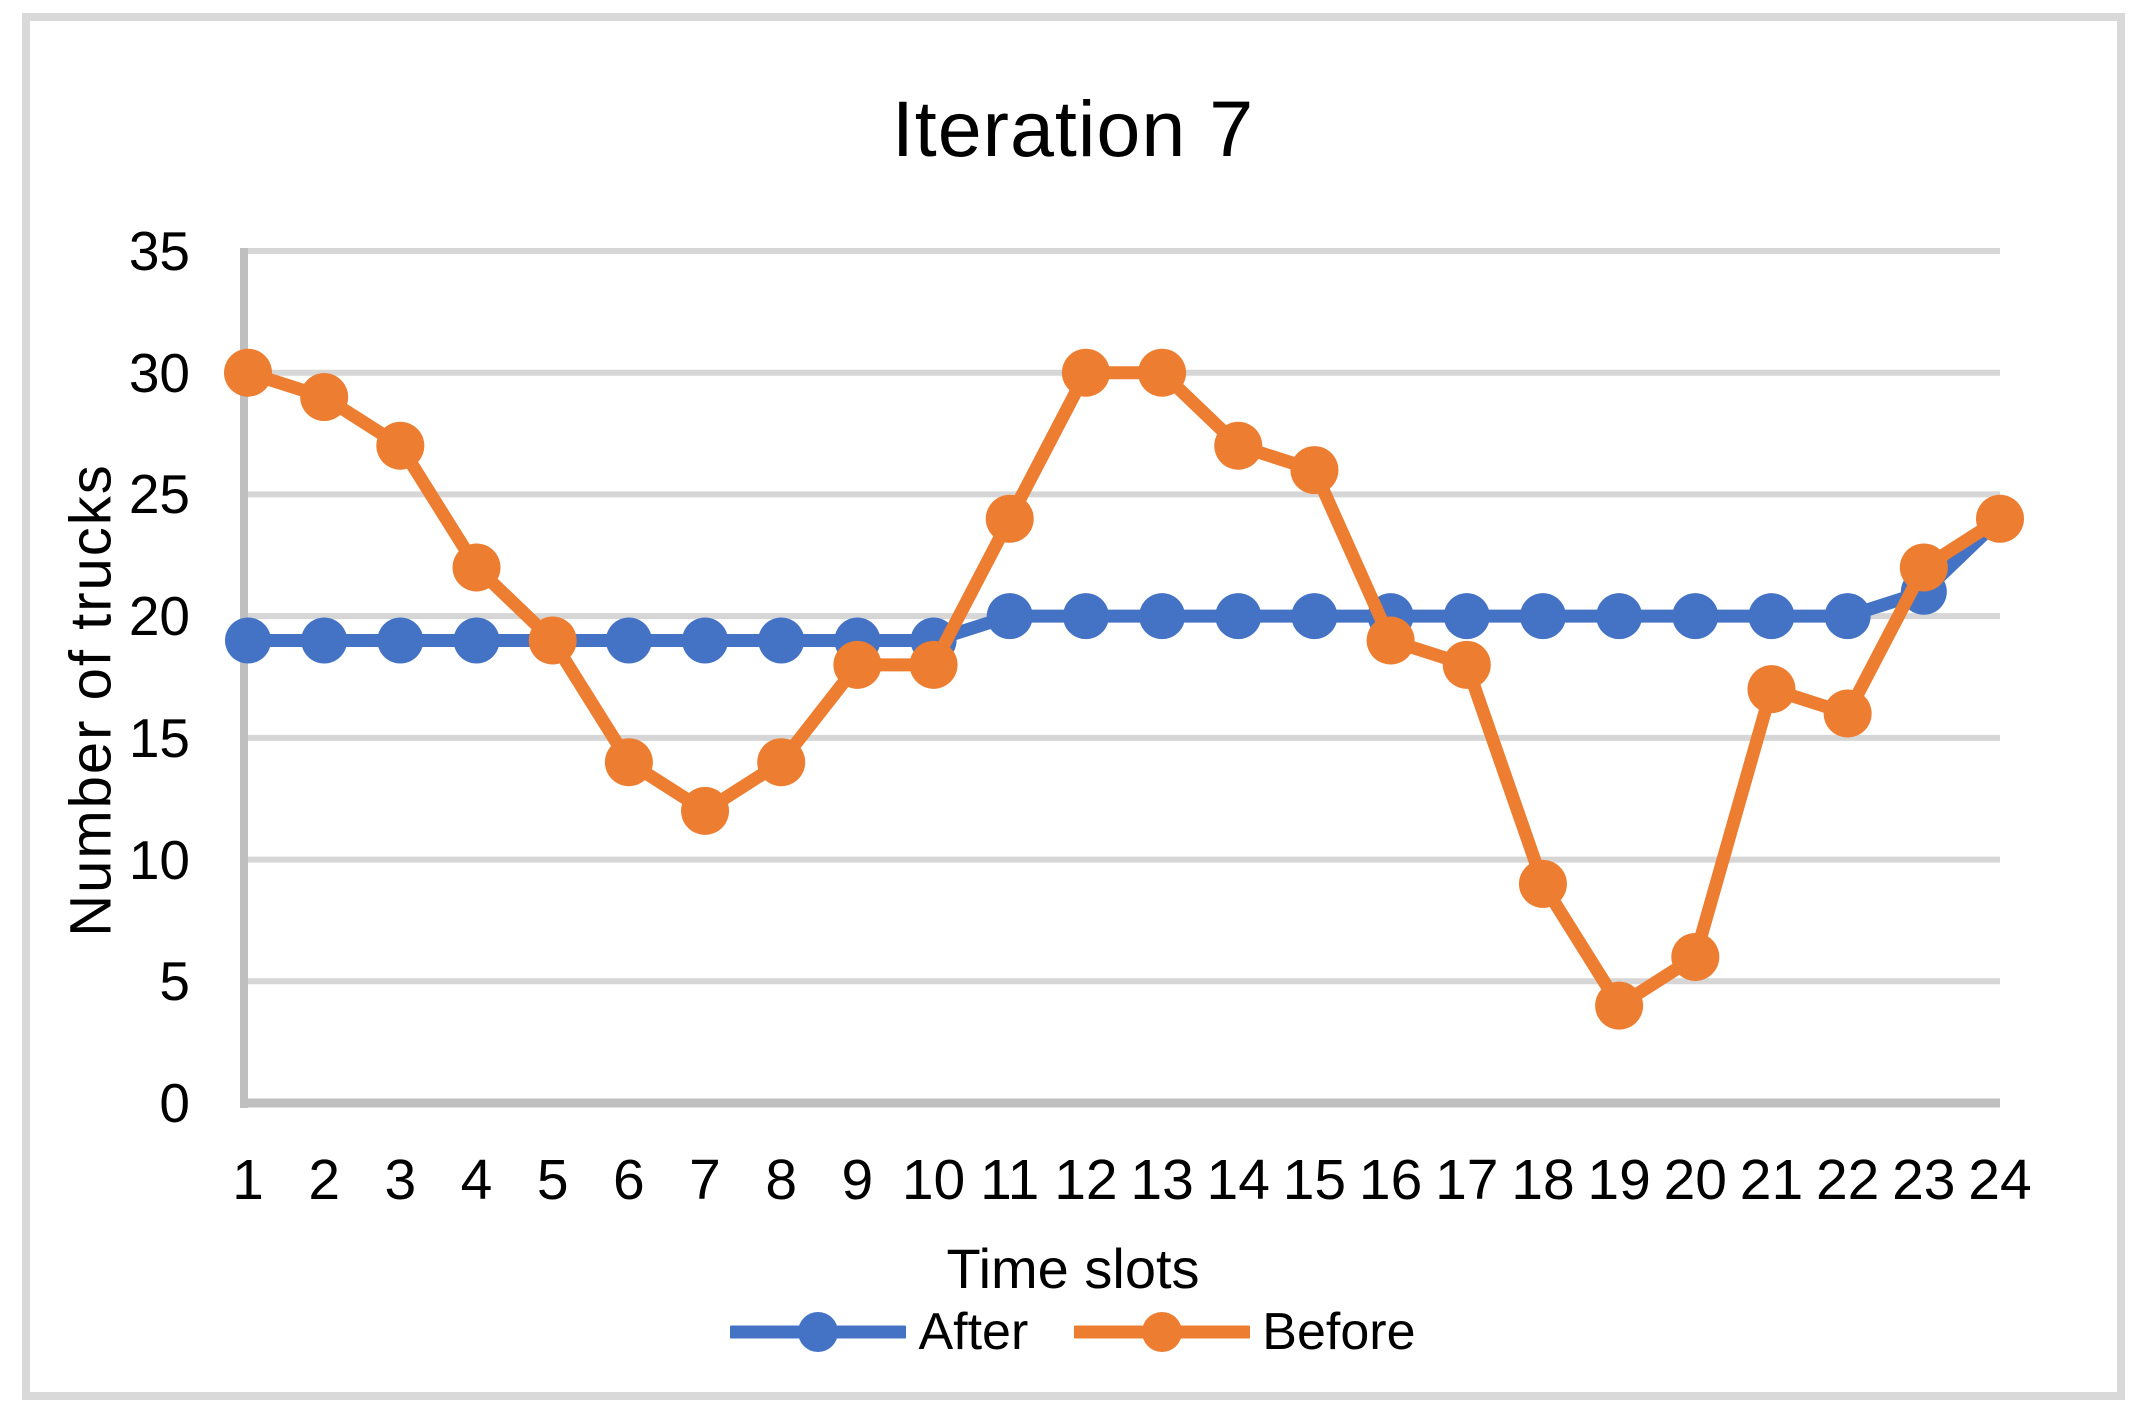 The width and height of the screenshot is (2146, 1419). I want to click on y-tick-label: 5, so click(174, 981).